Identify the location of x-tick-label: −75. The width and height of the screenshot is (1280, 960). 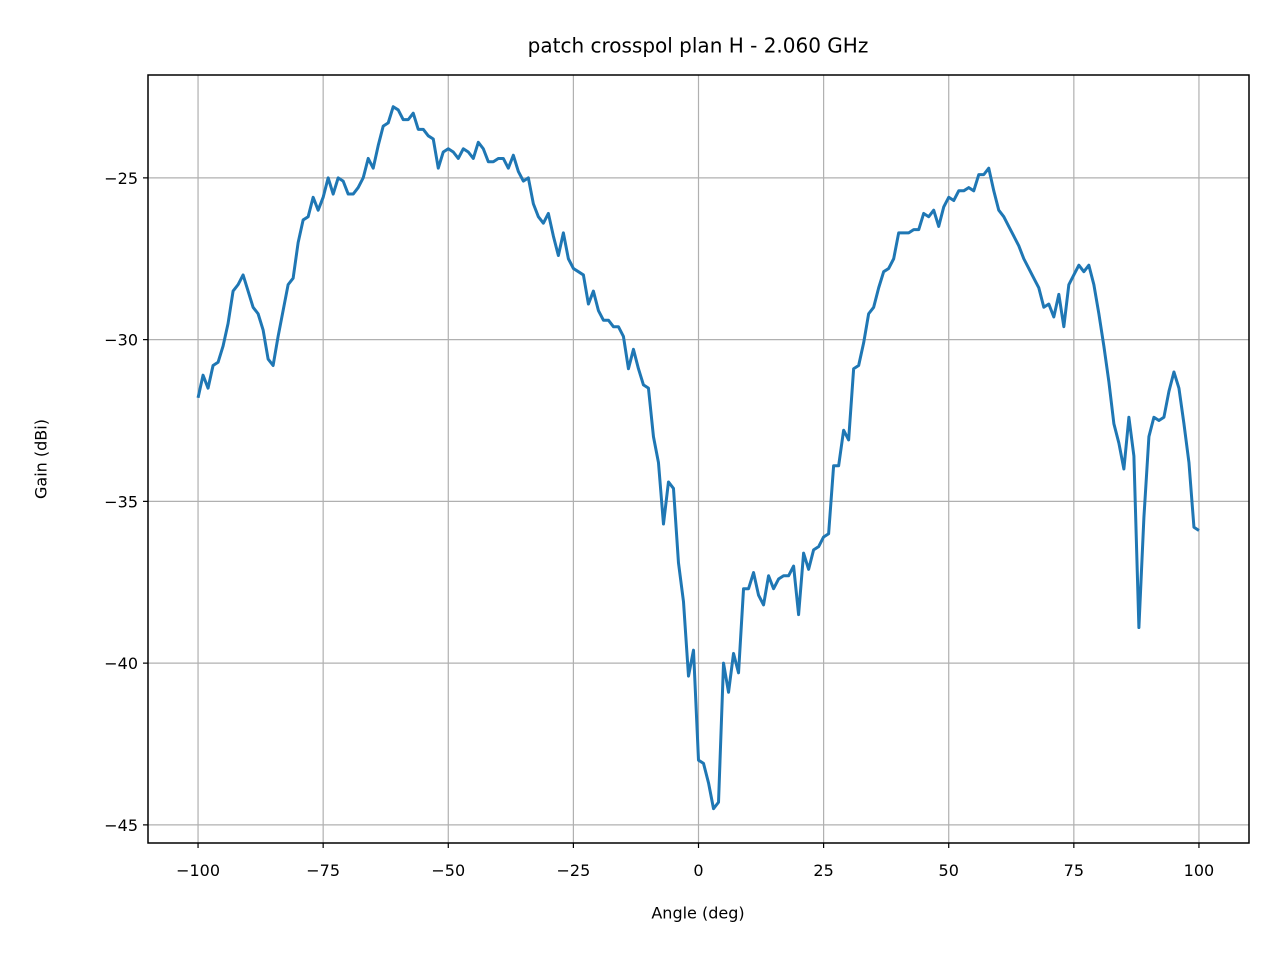
(323, 870).